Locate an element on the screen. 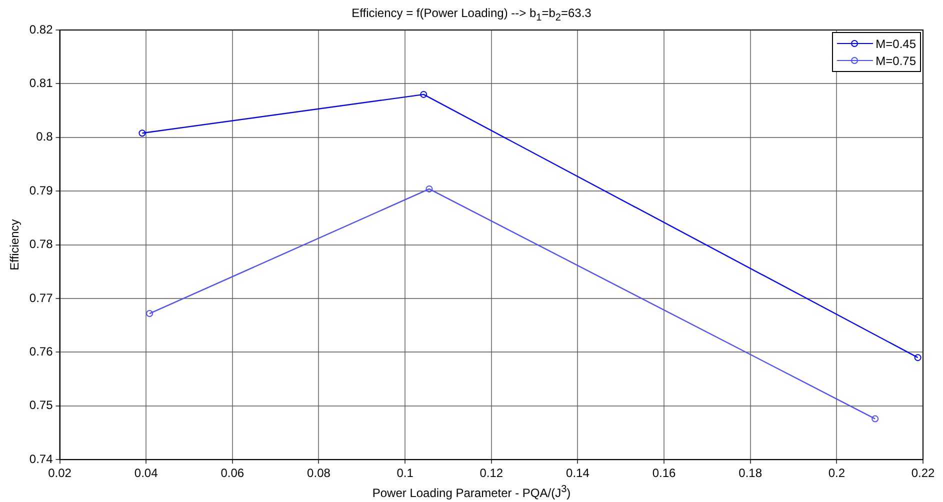 This screenshot has height=502, width=943. x-tick-label: 0.08 is located at coordinates (319, 473).